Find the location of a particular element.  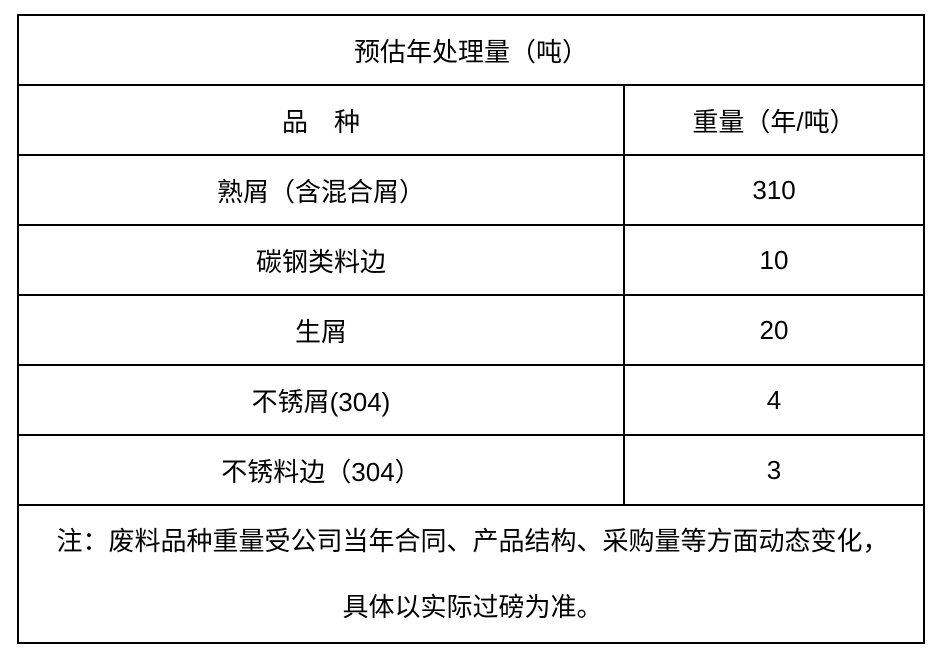

variety-cell: 不锈料边（304） is located at coordinates (321, 470).